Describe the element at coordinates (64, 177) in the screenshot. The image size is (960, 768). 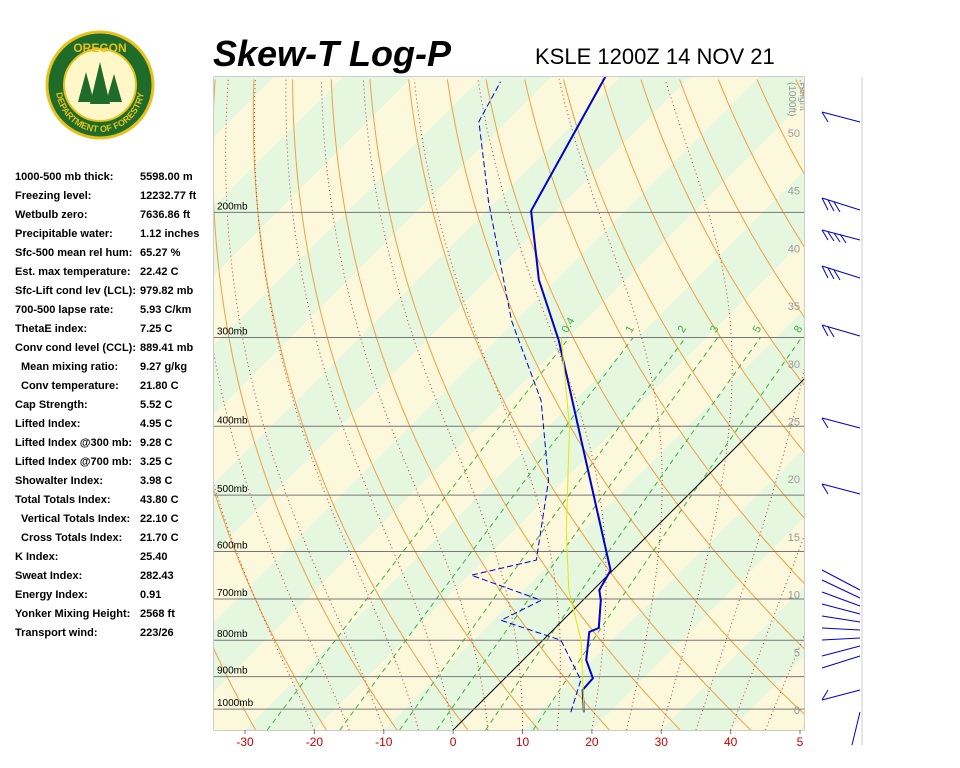
I see `index-label: 1000-500 mb thick:` at that location.